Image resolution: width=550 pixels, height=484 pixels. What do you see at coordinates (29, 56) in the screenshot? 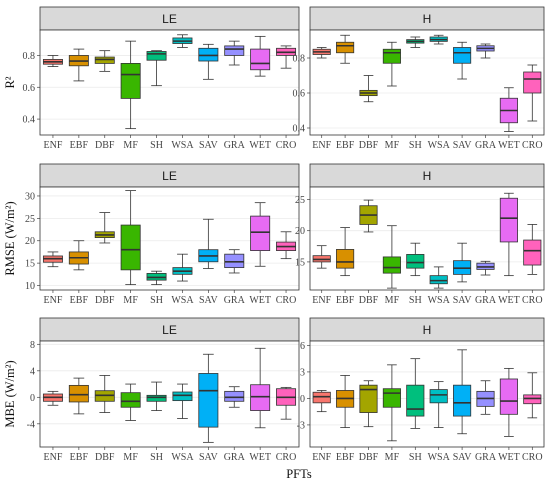
I see `y-tick-label: 0.8` at bounding box center [29, 56].